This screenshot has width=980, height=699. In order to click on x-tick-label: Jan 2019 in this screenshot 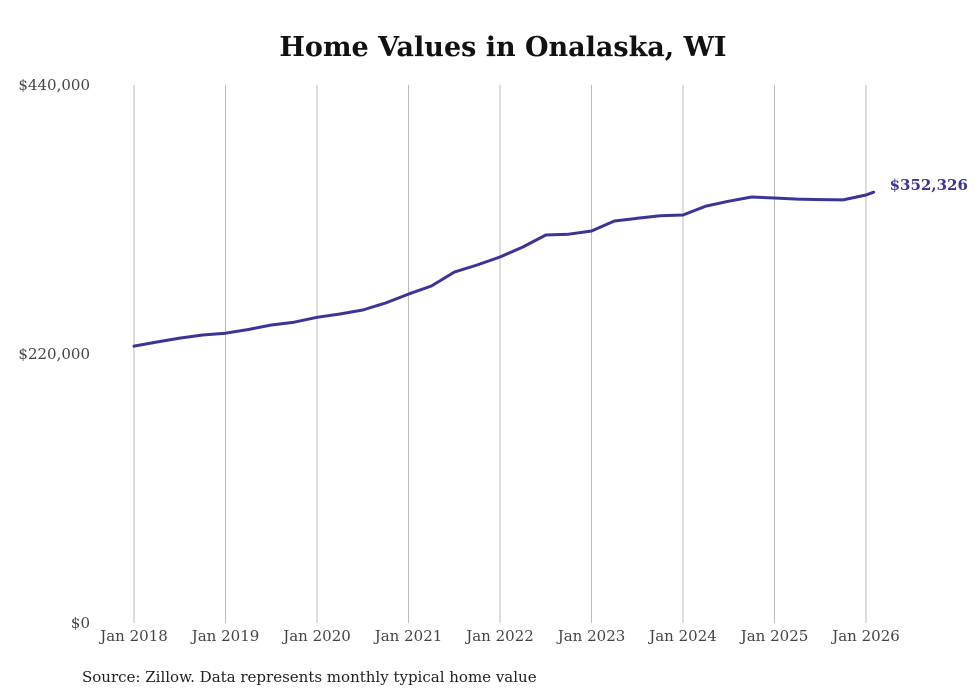, I will do `click(225, 636)`.